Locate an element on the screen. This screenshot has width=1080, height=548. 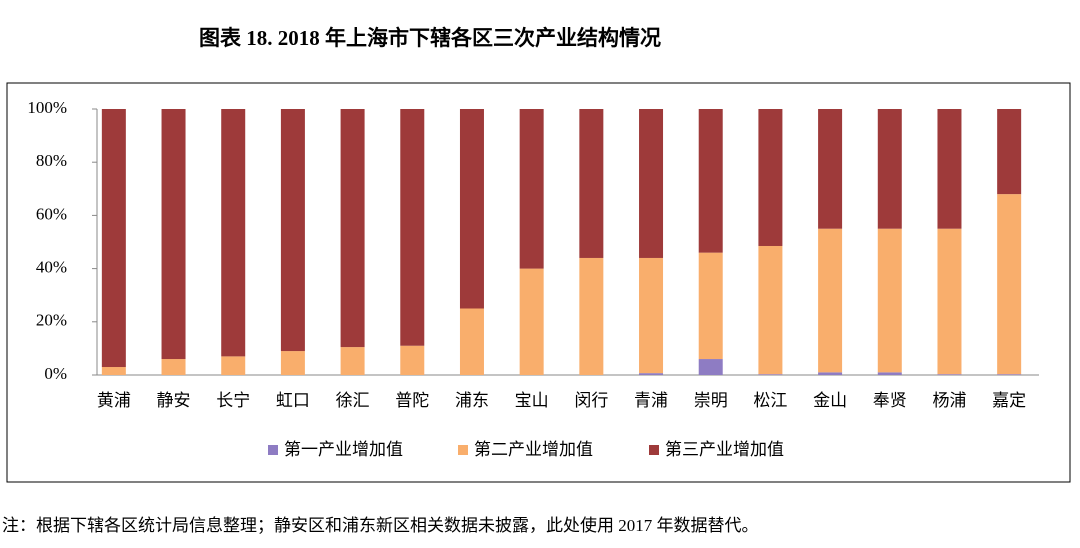
x-tick-label: 闵行 is located at coordinates (591, 400).